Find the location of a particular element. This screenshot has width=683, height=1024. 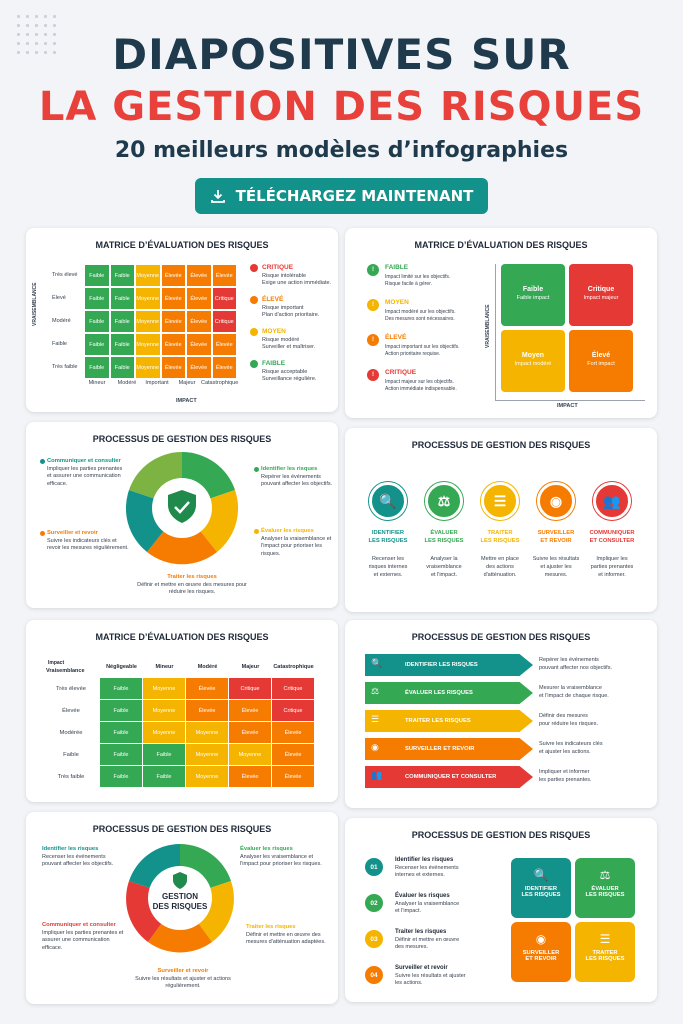

x-axis-label: IMPACT is located at coordinates (186, 401).